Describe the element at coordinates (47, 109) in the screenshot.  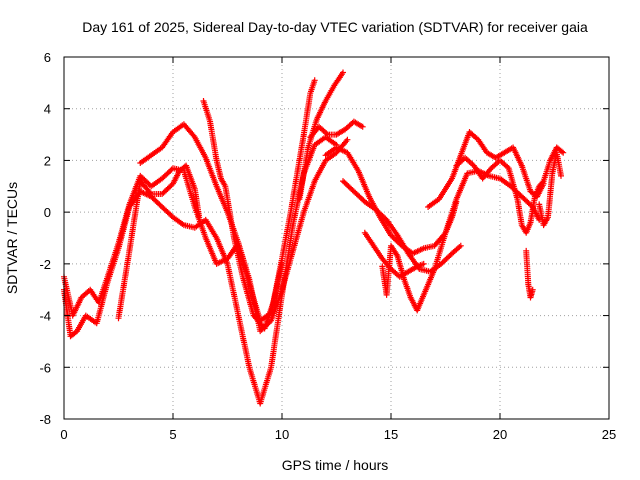
I see `y-tick-label: 4` at that location.